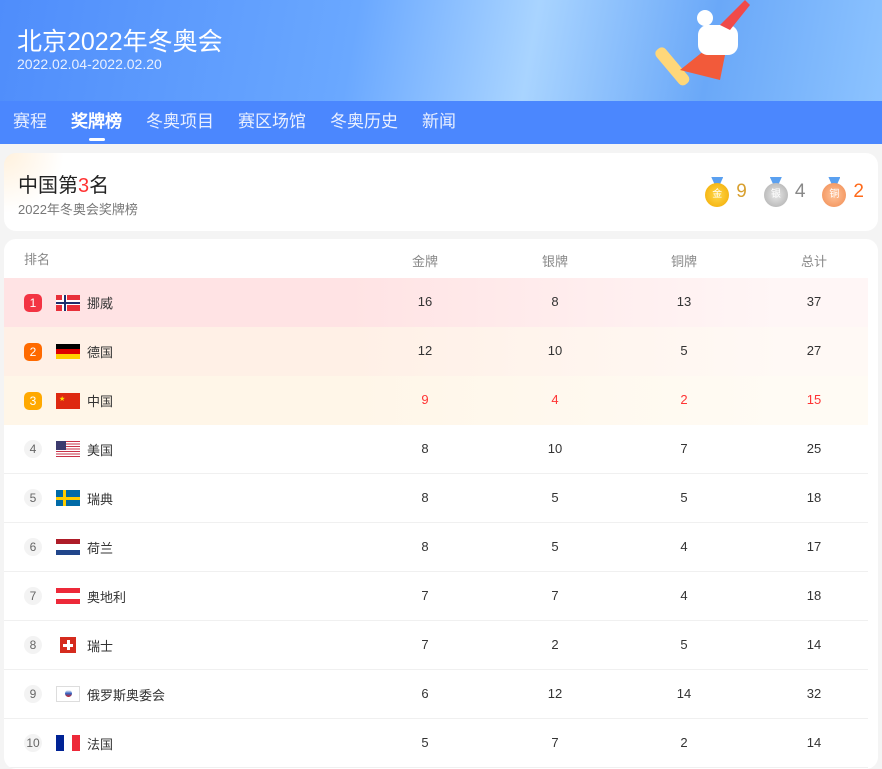  What do you see at coordinates (78, 209) in the screenshot?
I see `summary-subtitle: 2022年冬奥会奖牌榜` at bounding box center [78, 209].